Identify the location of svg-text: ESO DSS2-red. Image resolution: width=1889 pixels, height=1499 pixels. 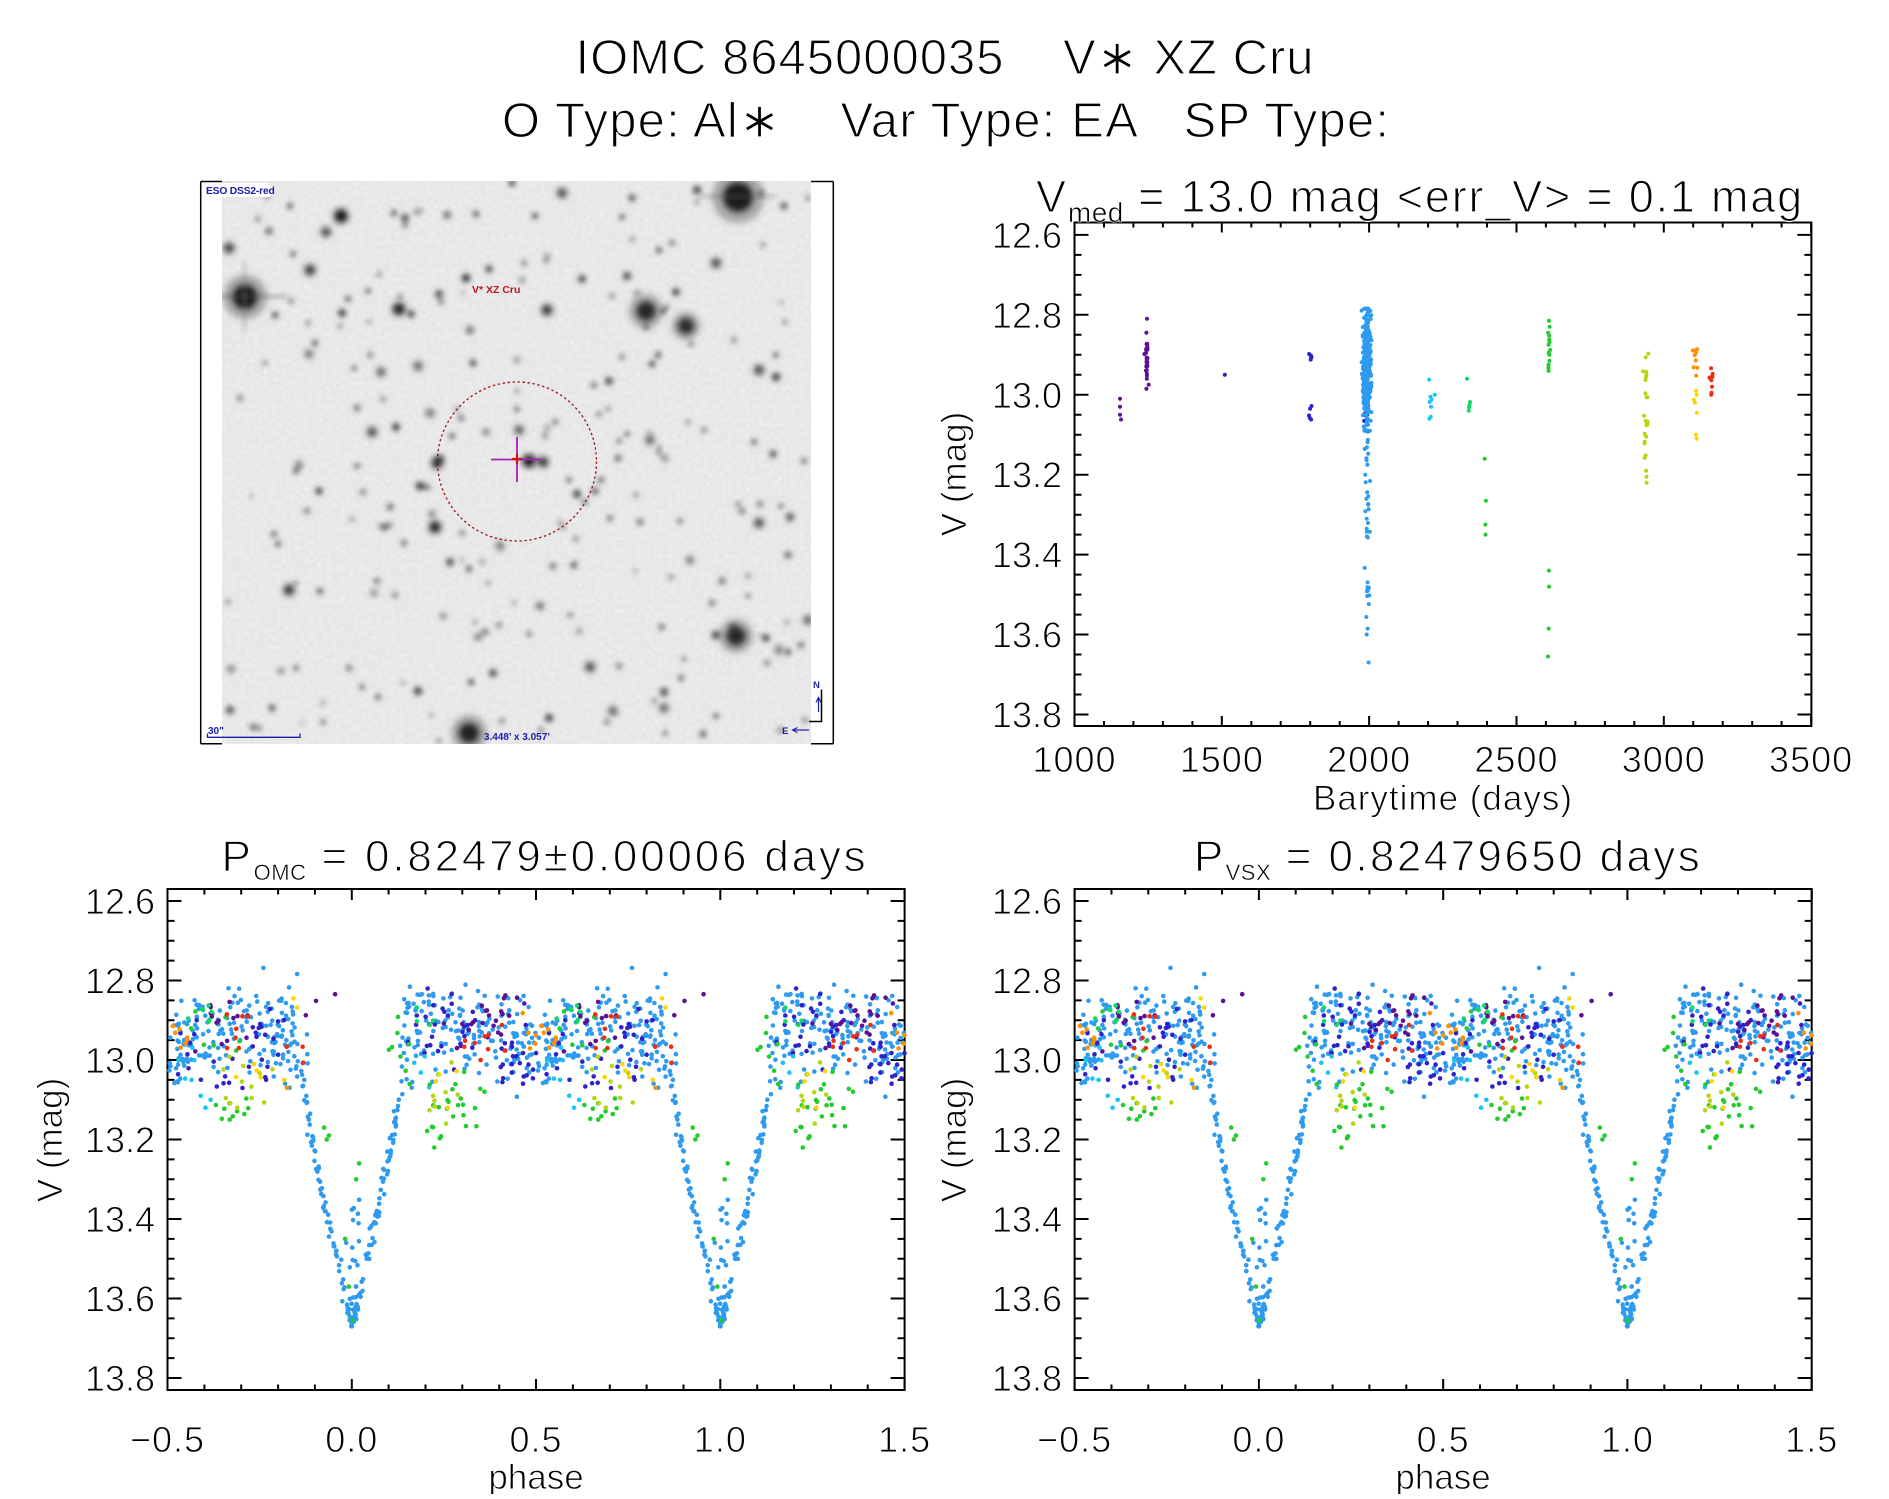
(240, 191).